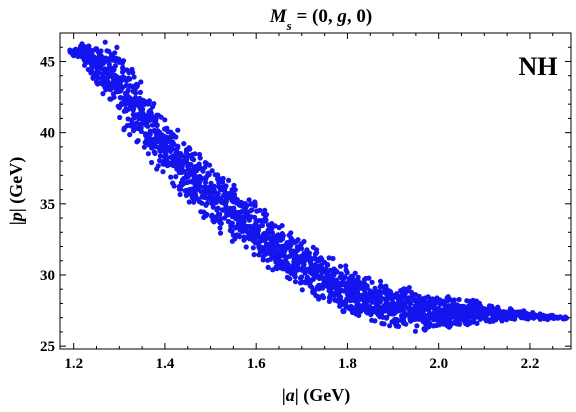 This screenshot has width=576, height=412. What do you see at coordinates (438, 364) in the screenshot?
I see `x-tick-label: 2.0` at bounding box center [438, 364].